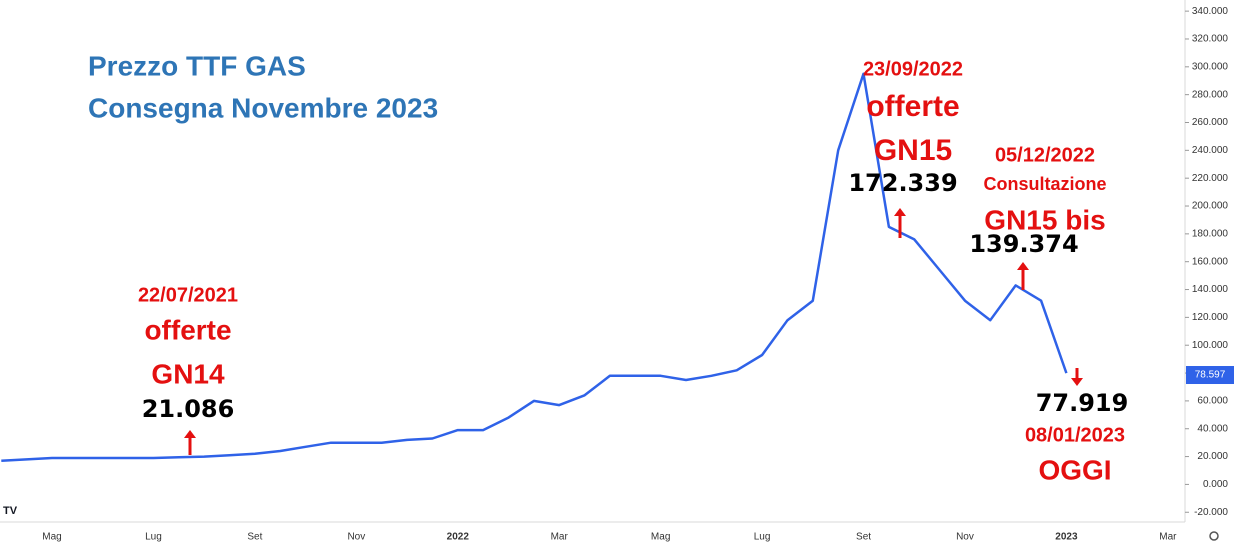 This screenshot has width=1235, height=550. I want to click on svg-text: TV, so click(10, 511).